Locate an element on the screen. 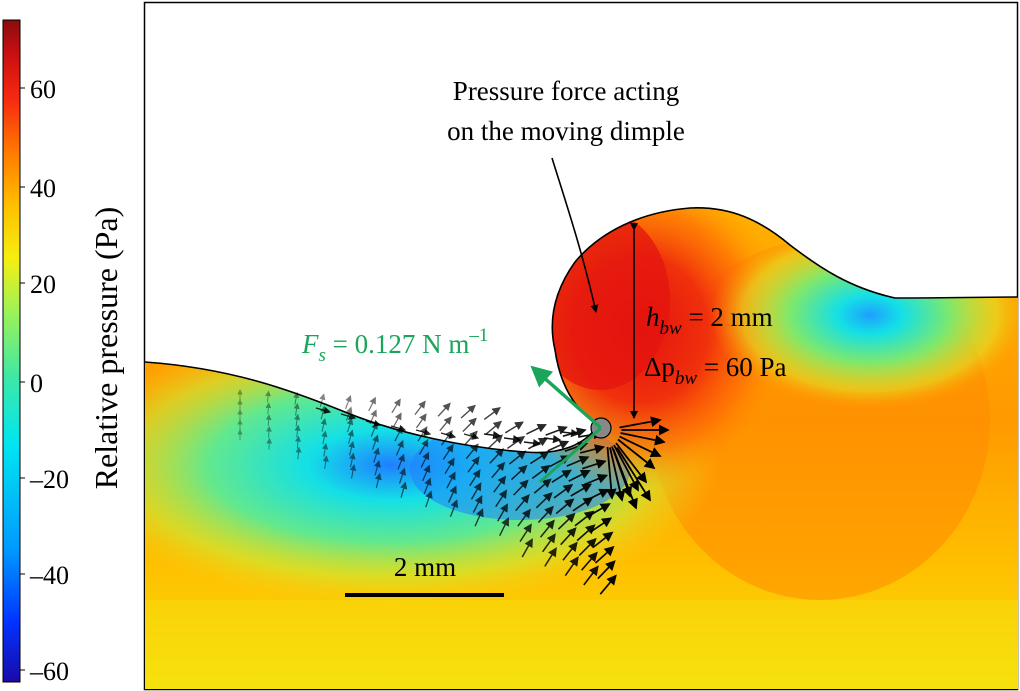 Image resolution: width=1020 pixels, height=691 pixels. dimple-height-label: hbw = 2 mm is located at coordinates (709, 320).